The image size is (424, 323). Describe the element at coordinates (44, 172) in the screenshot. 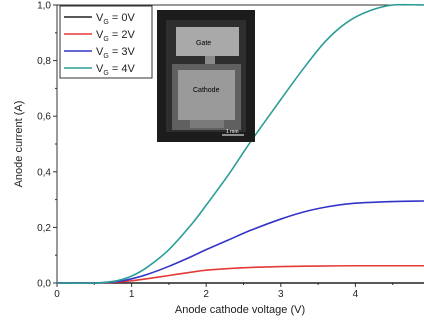

I see `y-tick-label: 0,4` at that location.